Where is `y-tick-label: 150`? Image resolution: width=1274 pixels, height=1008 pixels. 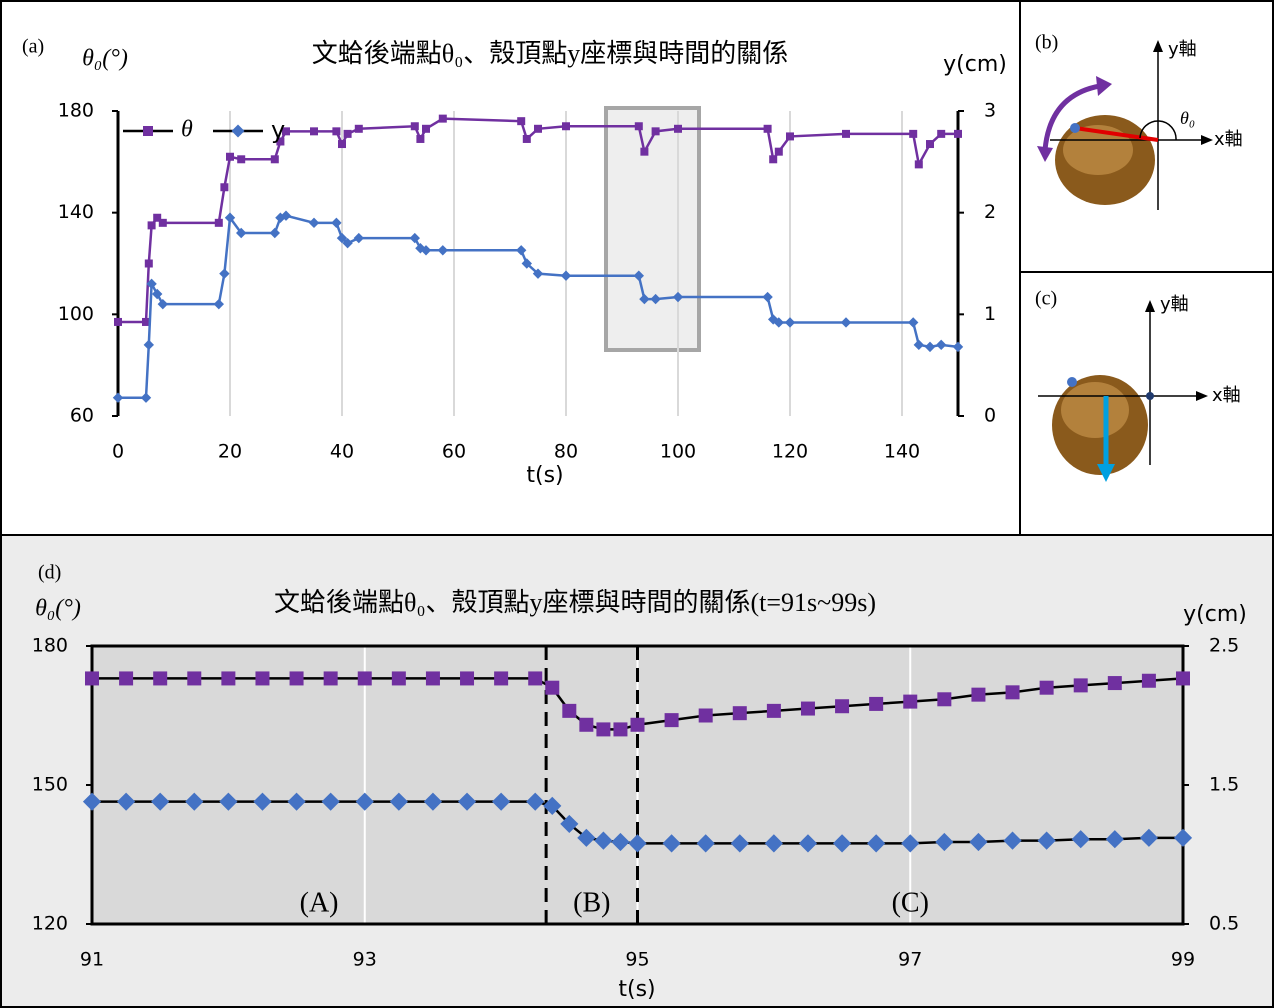 y-tick-label: 150 is located at coordinates (50, 785).